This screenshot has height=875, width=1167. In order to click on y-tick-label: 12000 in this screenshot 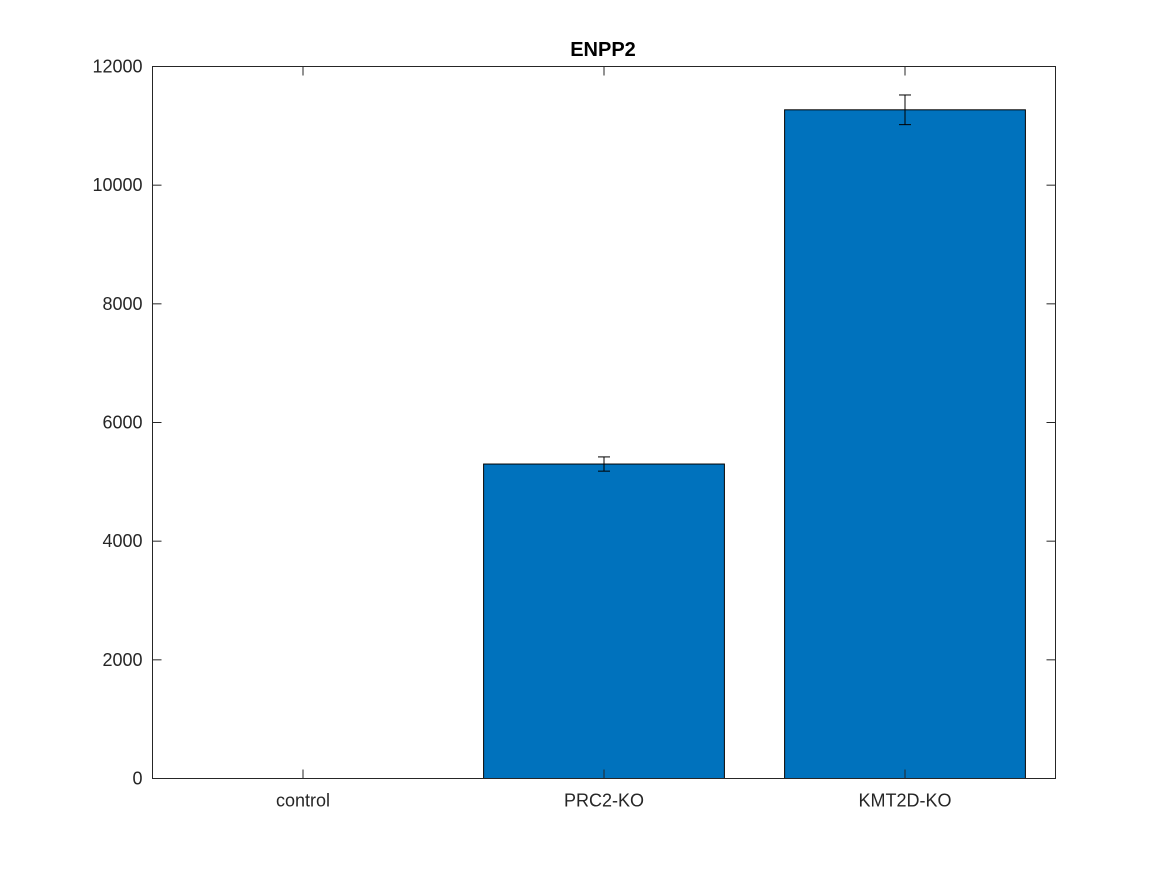, I will do `click(117, 67)`.